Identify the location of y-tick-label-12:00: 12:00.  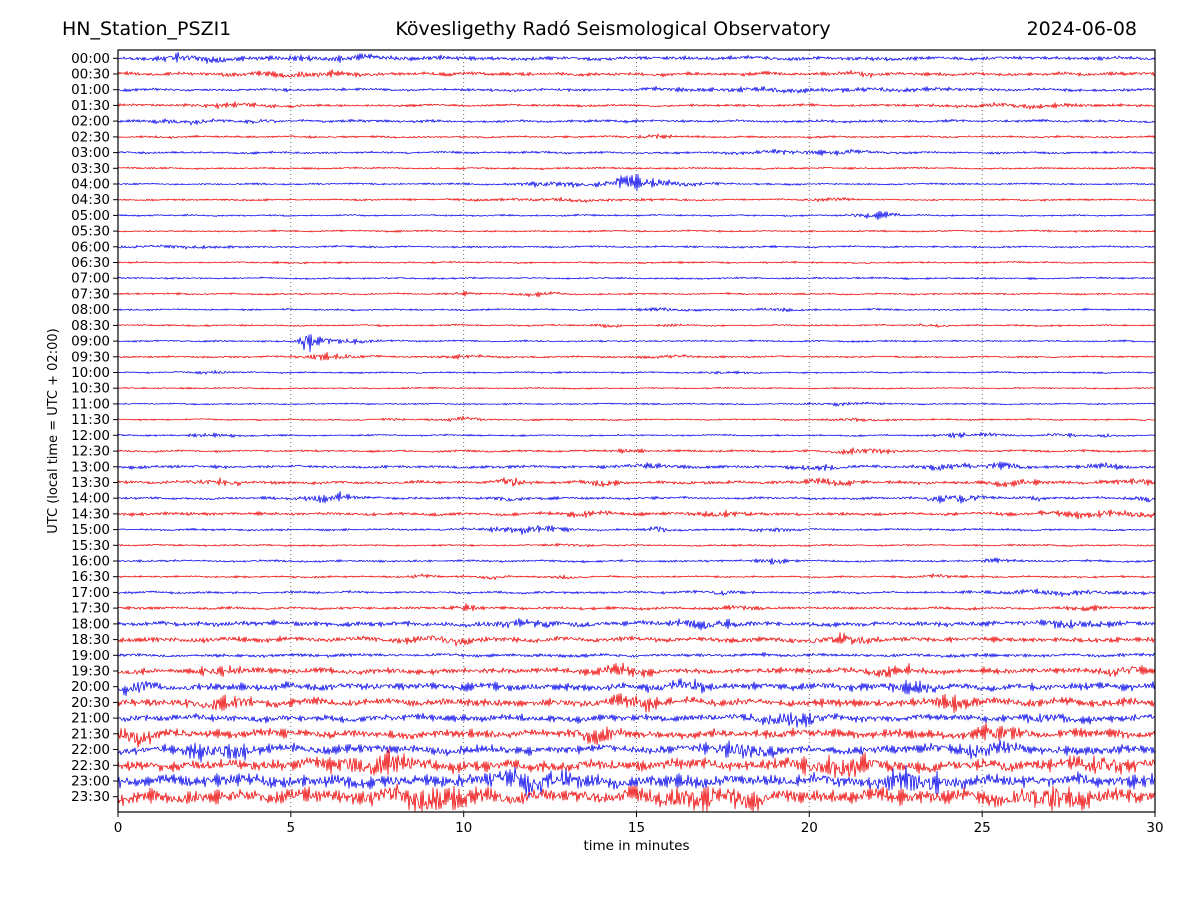
(90, 436).